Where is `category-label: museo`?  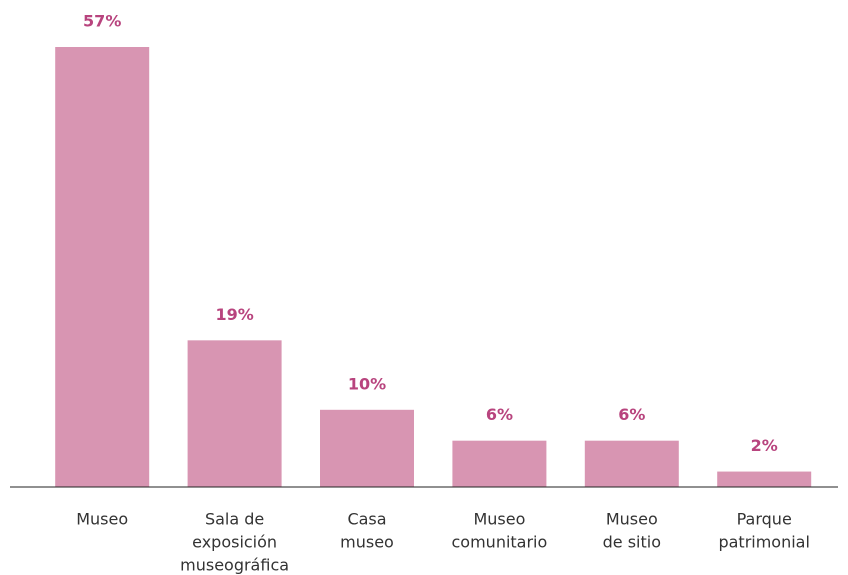 category-label: museo is located at coordinates (367, 542).